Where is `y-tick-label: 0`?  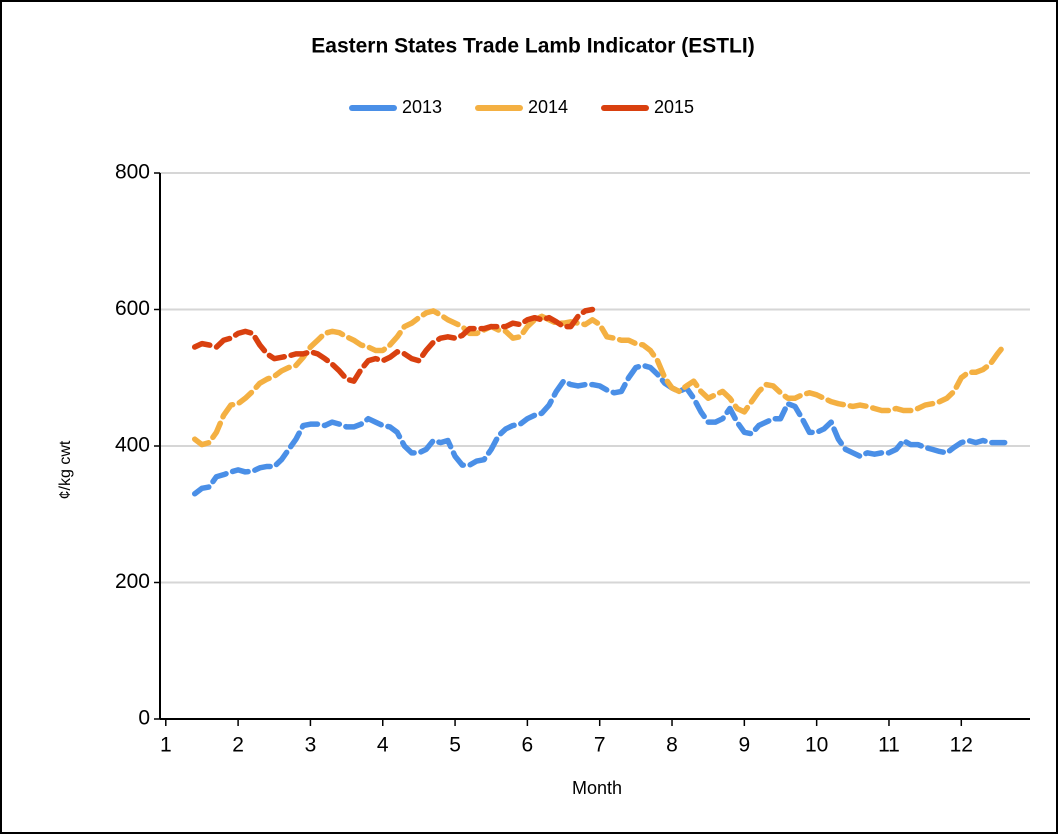
y-tick-label: 0 is located at coordinates (144, 718).